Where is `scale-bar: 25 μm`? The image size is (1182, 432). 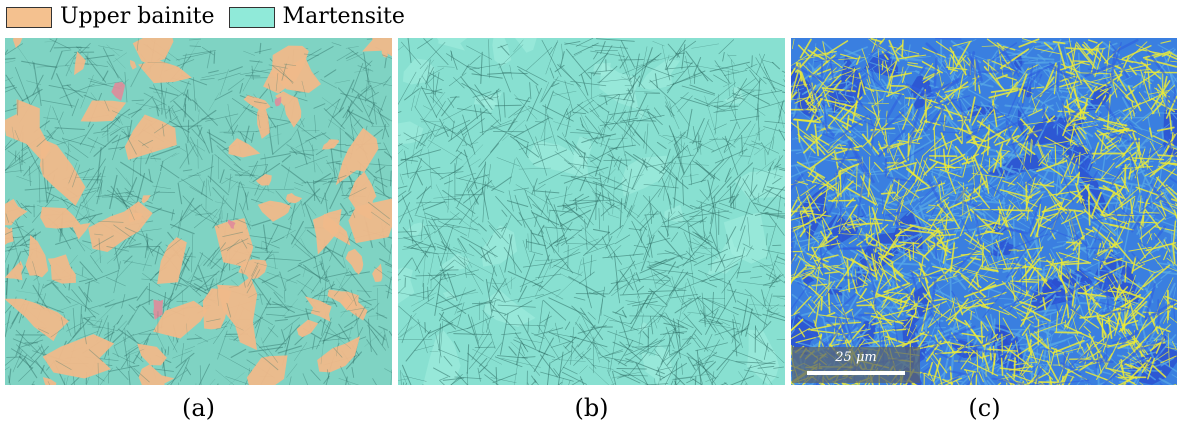
scale-bar: 25 μm is located at coordinates (856, 365).